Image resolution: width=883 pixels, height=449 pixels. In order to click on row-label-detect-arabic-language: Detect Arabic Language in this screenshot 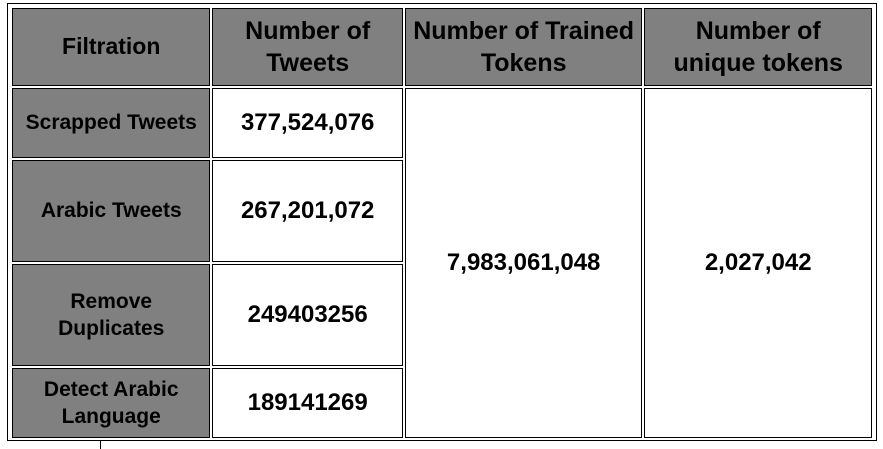, I will do `click(111, 403)`.